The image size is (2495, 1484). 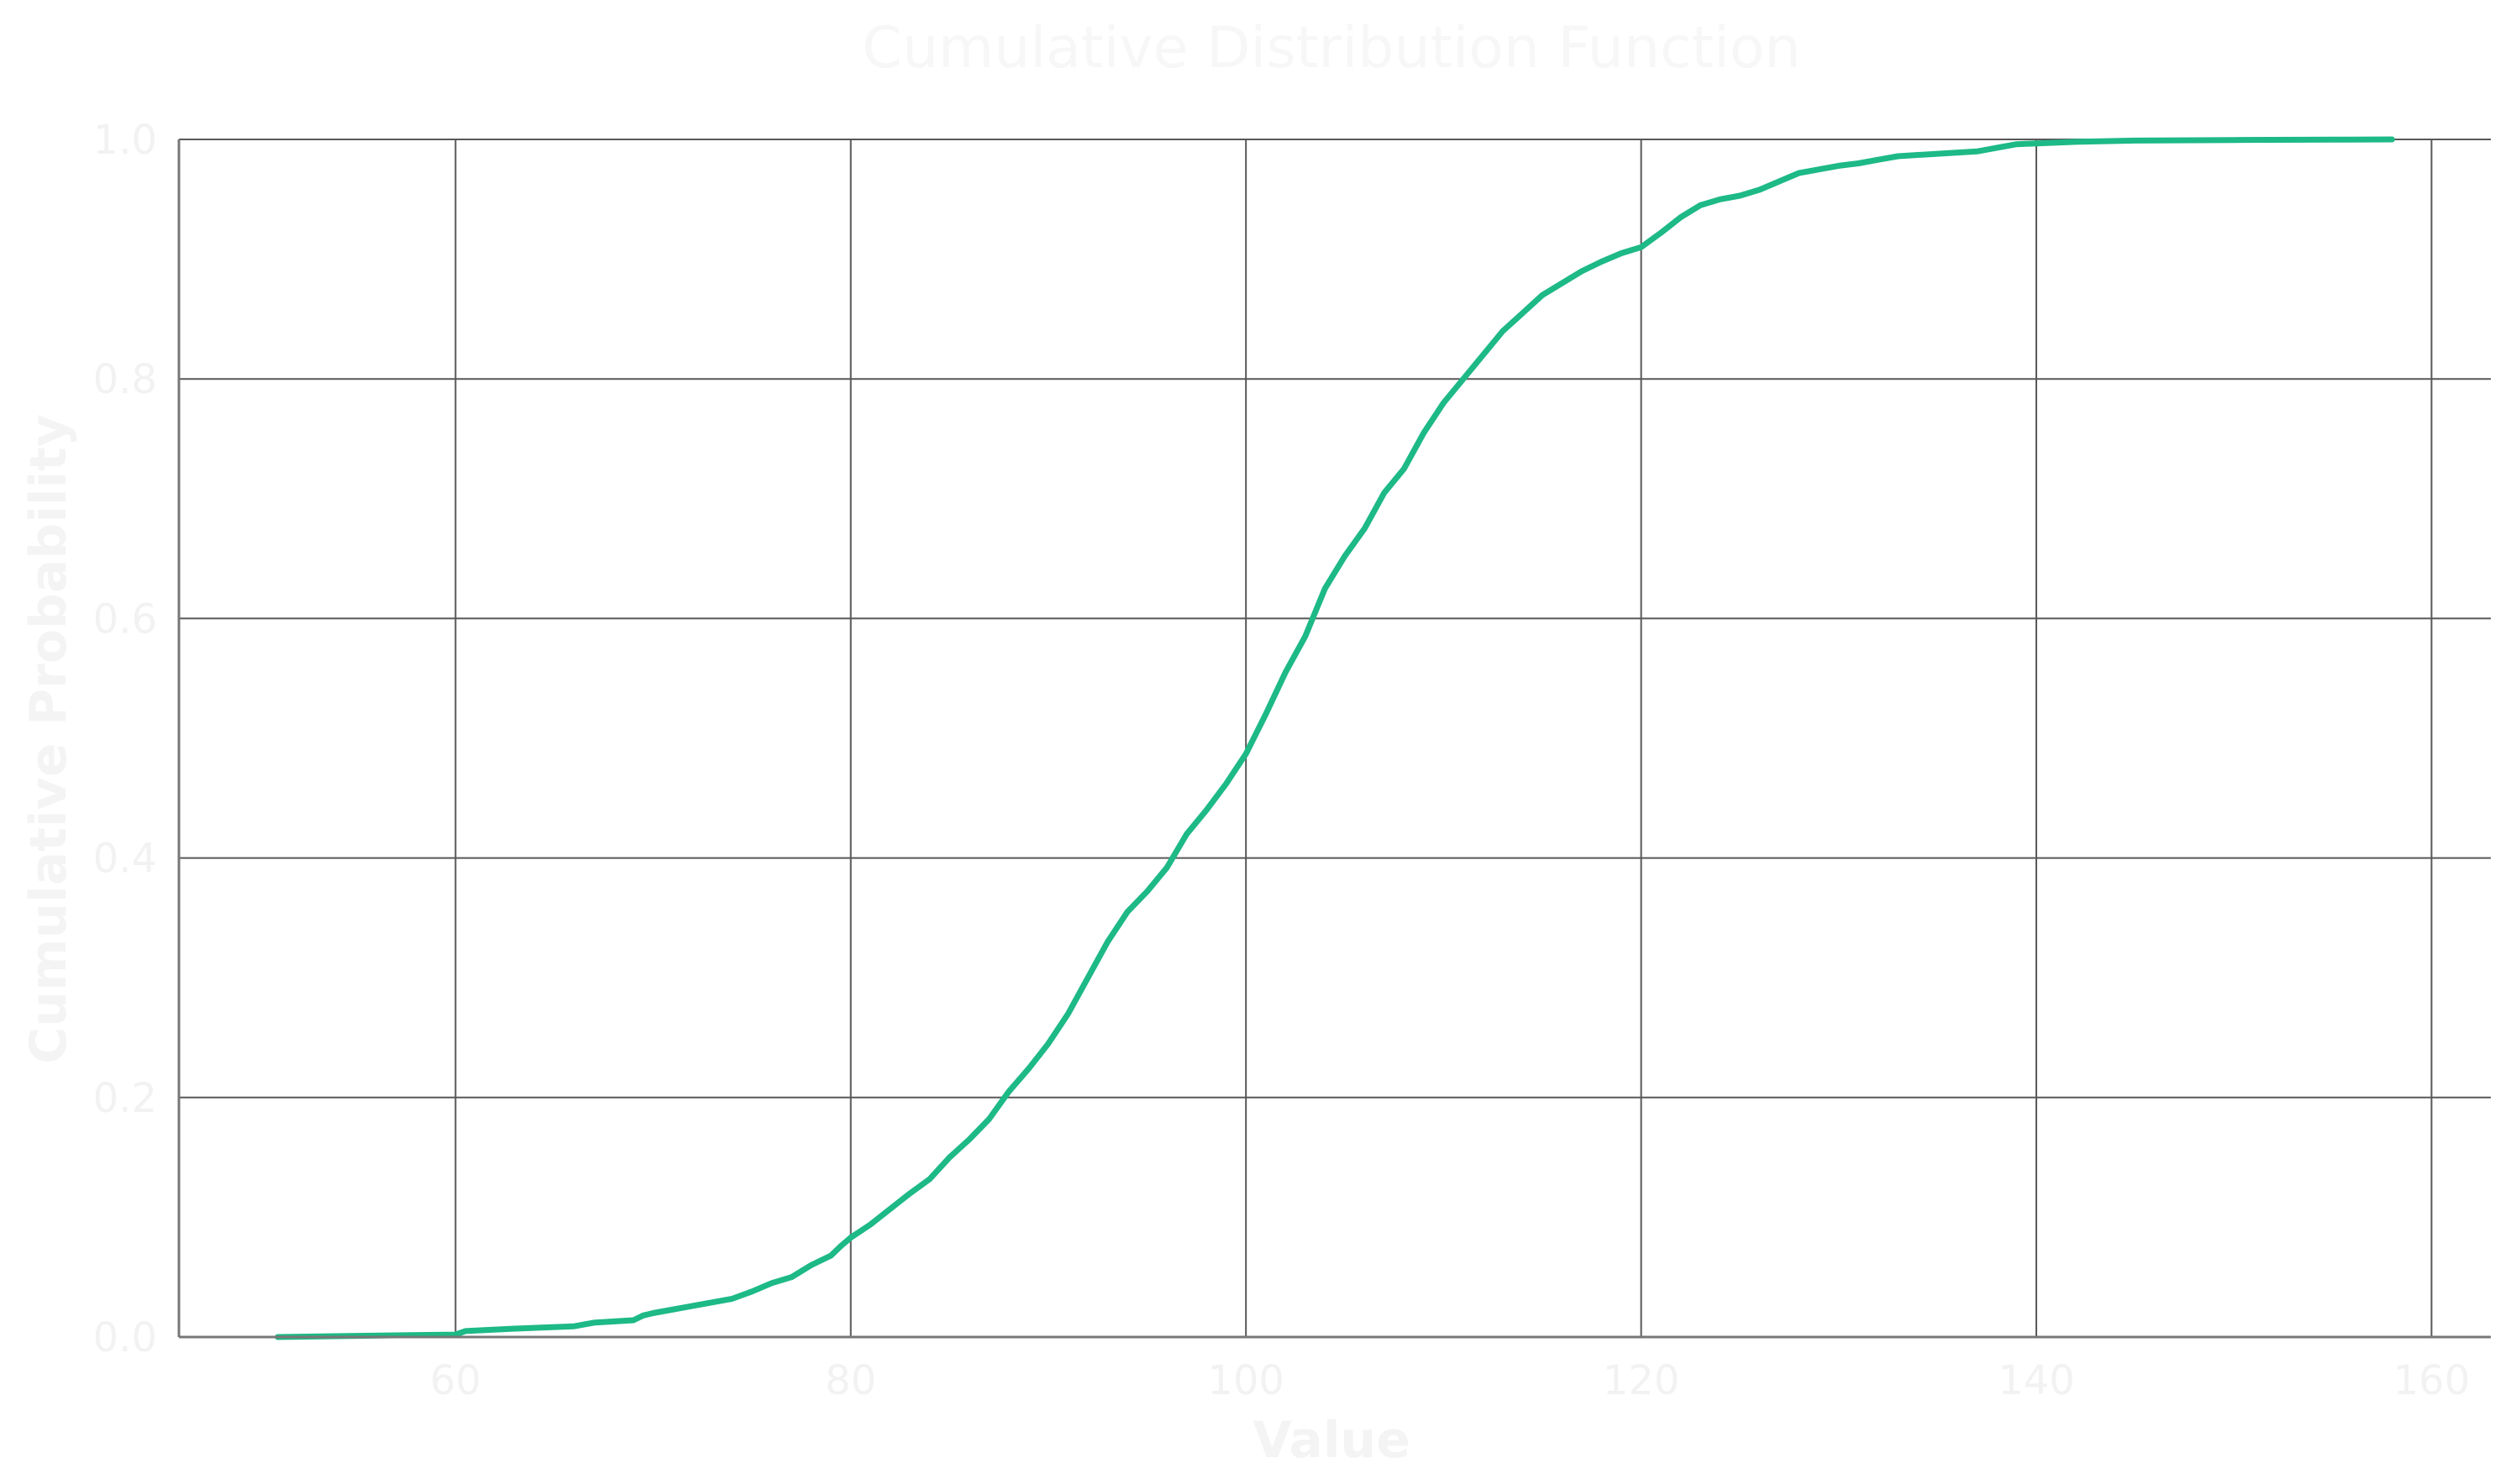 I want to click on x-tick-label: 100, so click(x=1245, y=1381).